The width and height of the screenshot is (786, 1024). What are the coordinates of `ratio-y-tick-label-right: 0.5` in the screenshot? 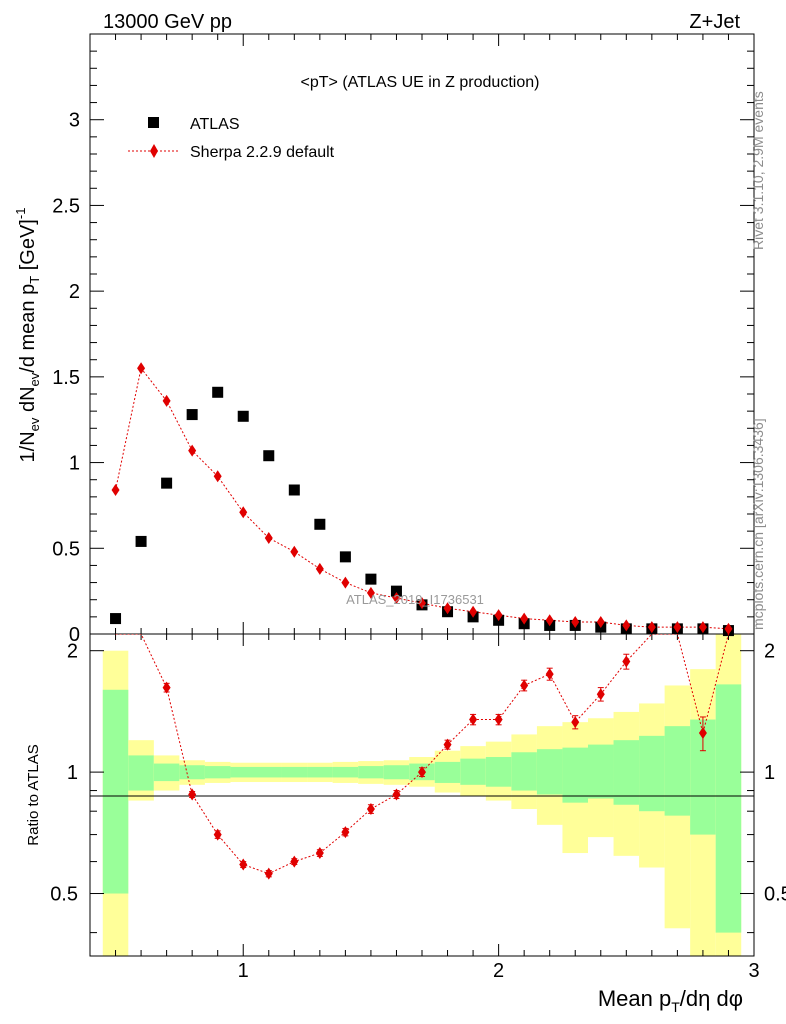 It's located at (775, 895).